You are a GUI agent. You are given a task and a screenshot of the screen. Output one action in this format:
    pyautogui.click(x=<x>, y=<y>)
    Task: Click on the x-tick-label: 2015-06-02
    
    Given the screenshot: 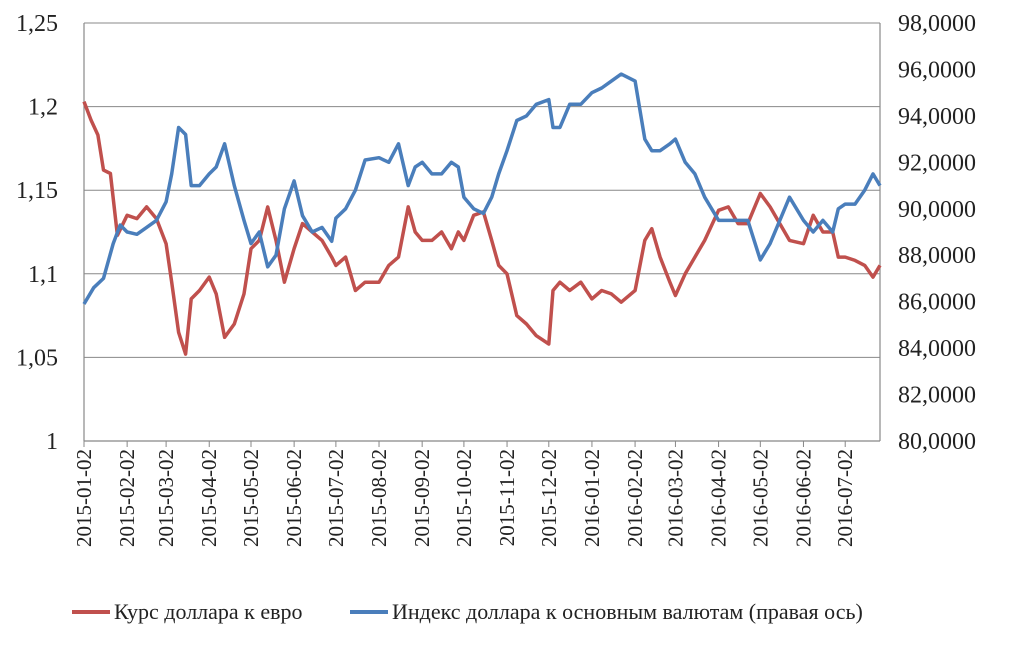 What is the action you would take?
    pyautogui.click(x=294, y=498)
    